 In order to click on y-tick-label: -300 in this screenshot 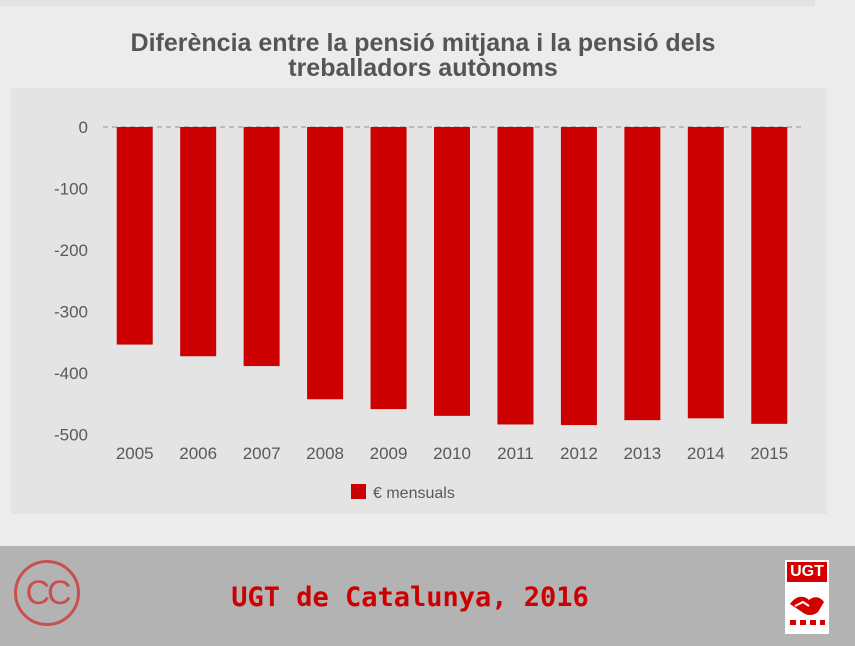, I will do `click(71, 311)`.